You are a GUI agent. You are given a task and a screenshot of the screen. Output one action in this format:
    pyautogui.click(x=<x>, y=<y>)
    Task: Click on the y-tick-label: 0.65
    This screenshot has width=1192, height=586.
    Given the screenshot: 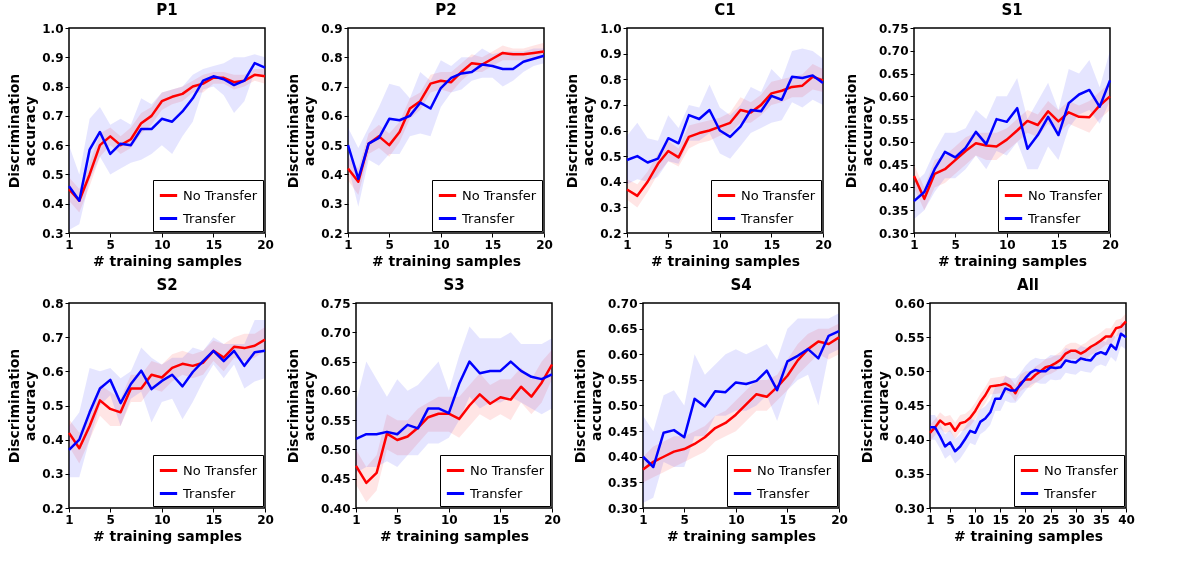 What is the action you would take?
    pyautogui.click(x=622, y=329)
    